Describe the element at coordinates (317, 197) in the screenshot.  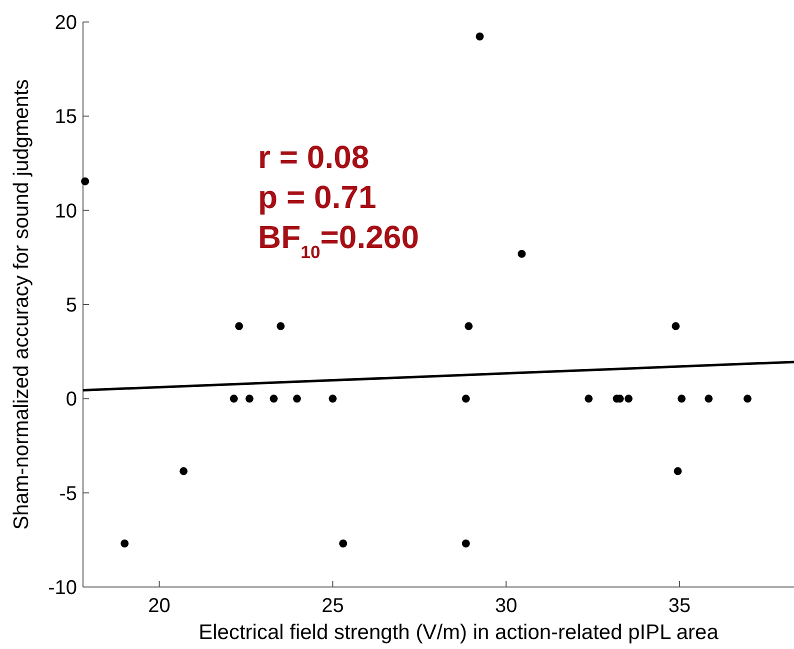
I see `annotation: p = 0.71` at that location.